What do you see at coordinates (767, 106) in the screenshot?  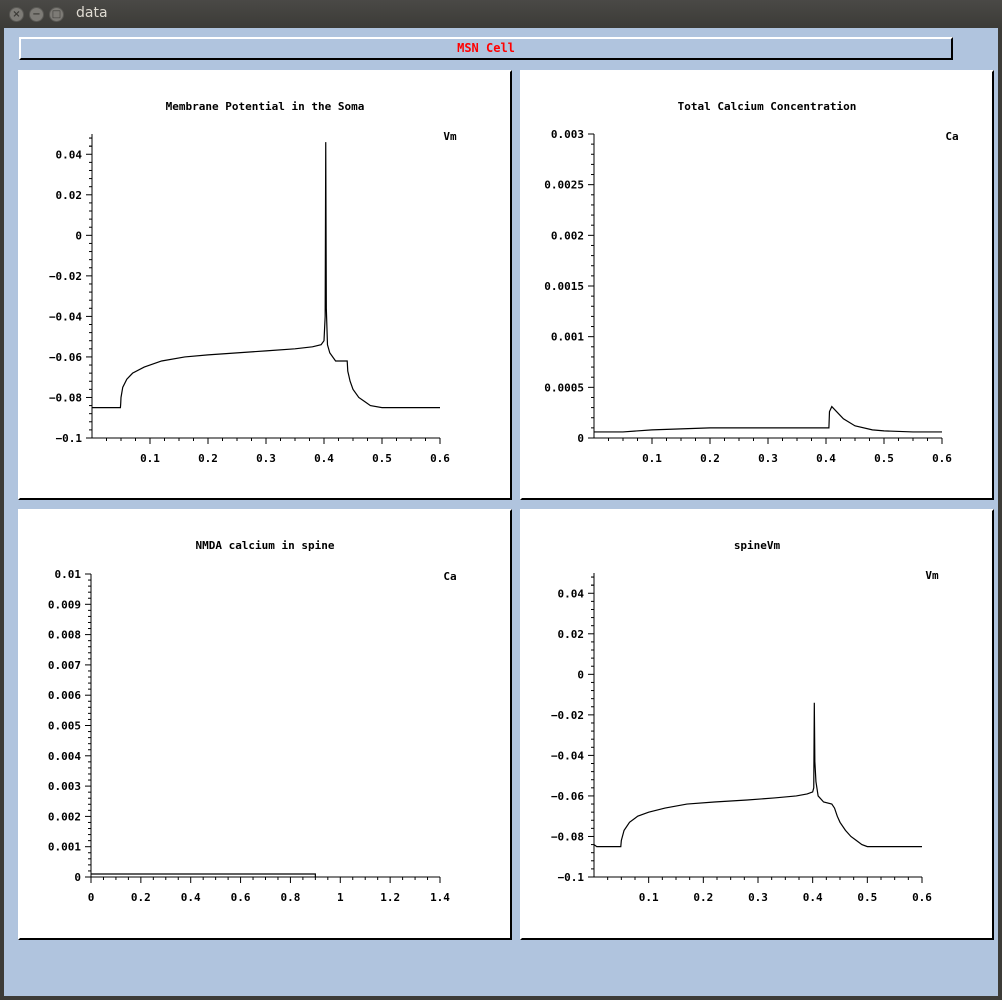 I see `chart-title: Total Calcium Concentration` at bounding box center [767, 106].